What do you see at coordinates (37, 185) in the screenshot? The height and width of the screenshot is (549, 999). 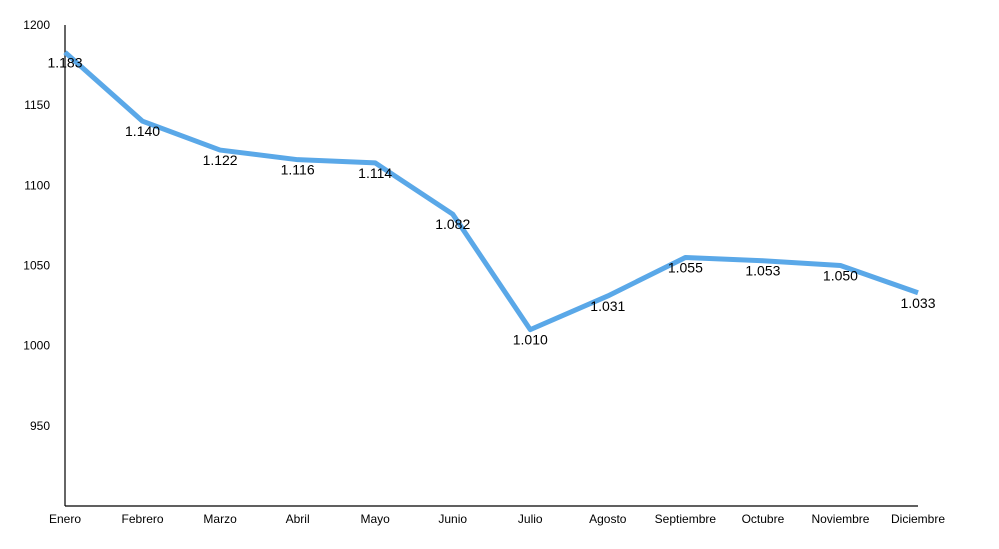 I see `y-tick-label: 1100` at bounding box center [37, 185].